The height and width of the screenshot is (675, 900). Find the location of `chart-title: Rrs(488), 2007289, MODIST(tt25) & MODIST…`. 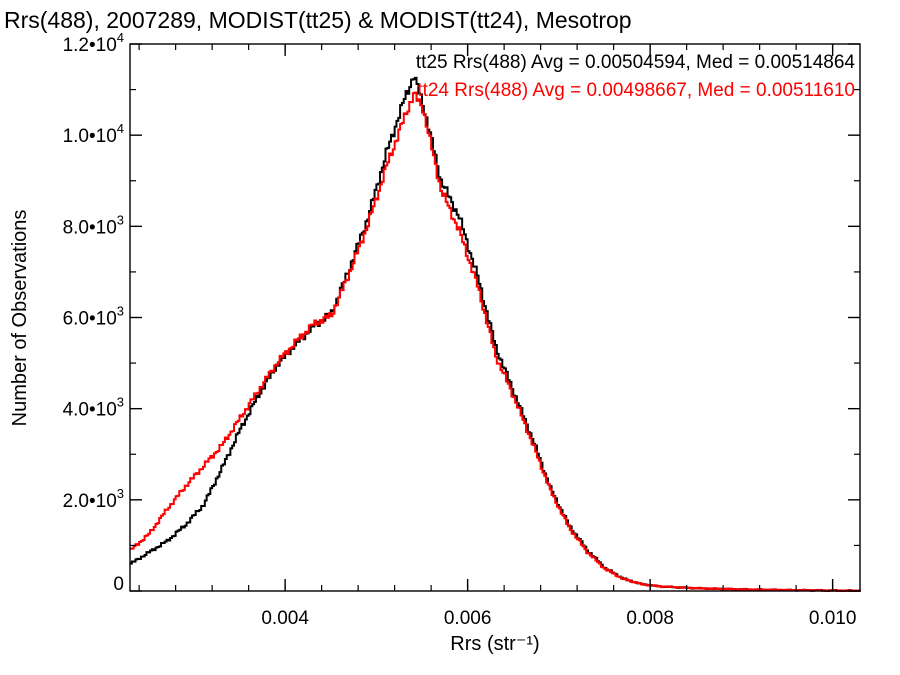

chart-title: Rrs(488), 2007289, MODIST(tt25) & MODIST… is located at coordinates (318, 20).